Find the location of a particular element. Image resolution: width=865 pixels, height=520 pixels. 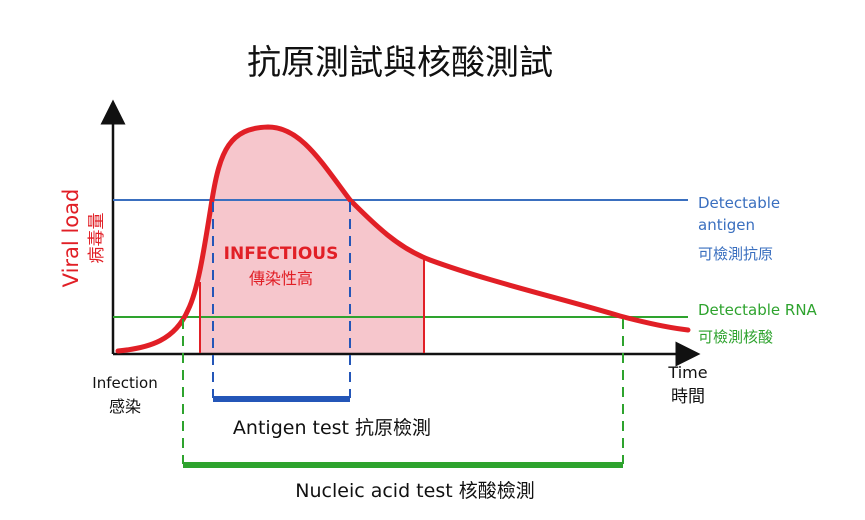

antigen-test-label: Antigen test 抗原檢測 is located at coordinates (332, 428).